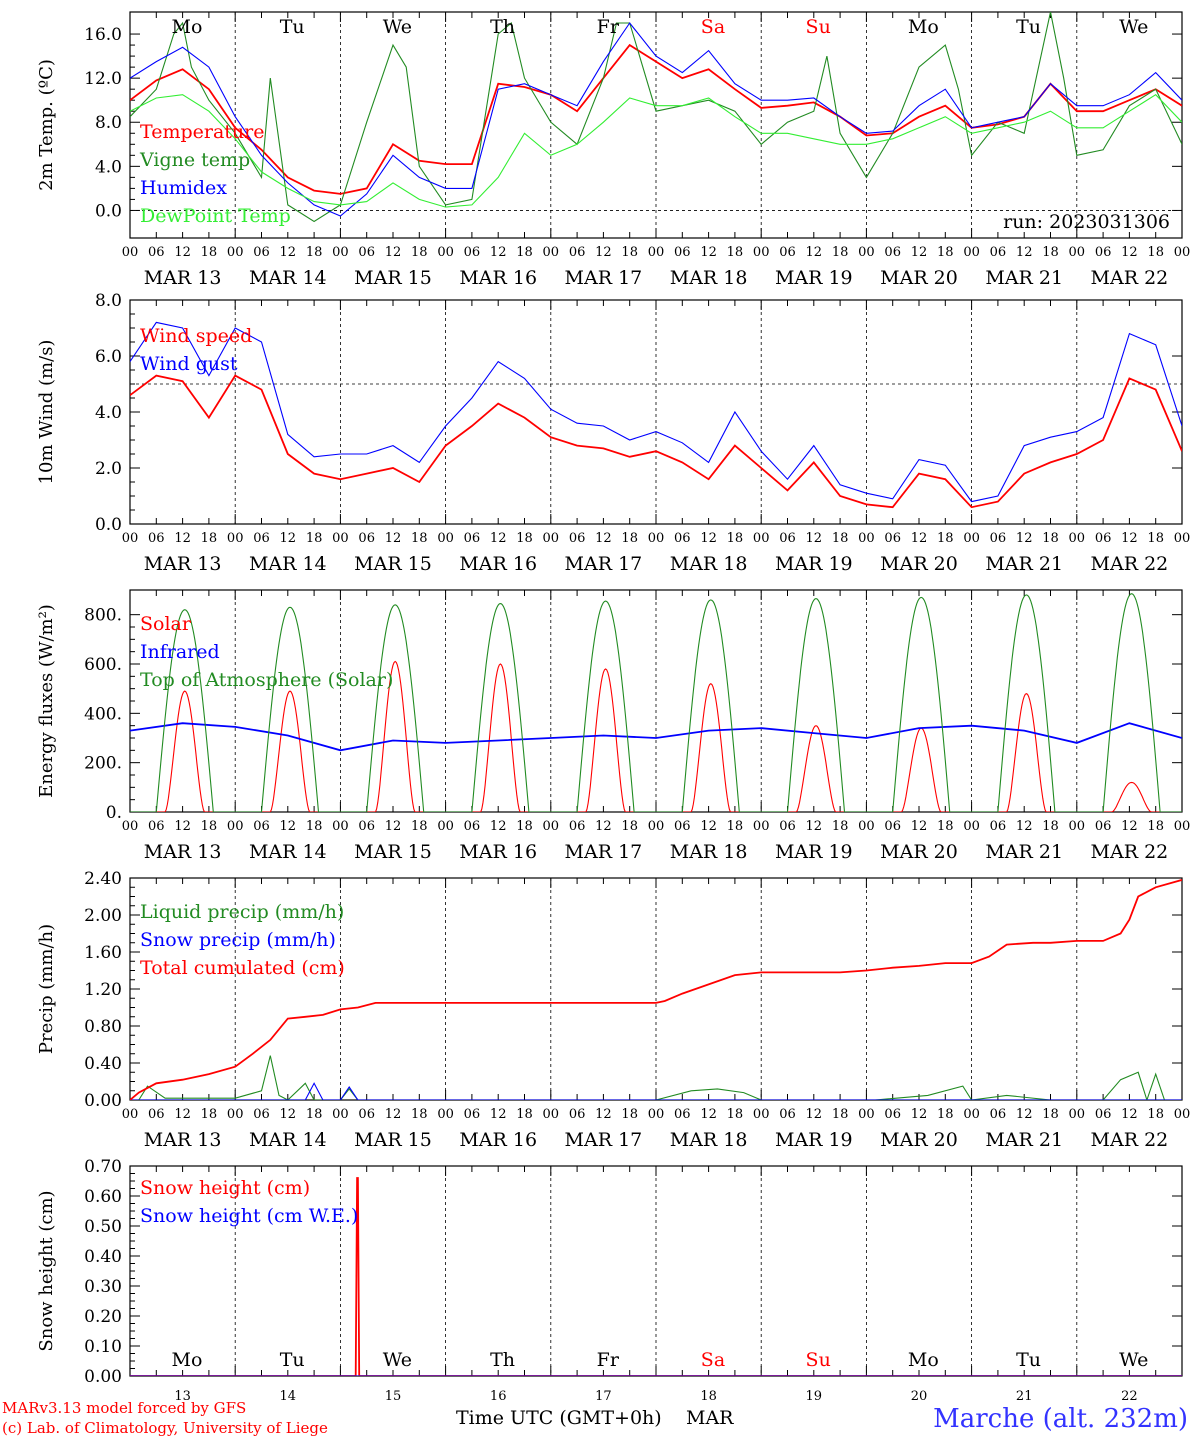 This screenshot has width=1194, height=1440. Describe the element at coordinates (656, 702) in the screenshot. I see `series-line-top-of-atmosphere-solar-` at that location.